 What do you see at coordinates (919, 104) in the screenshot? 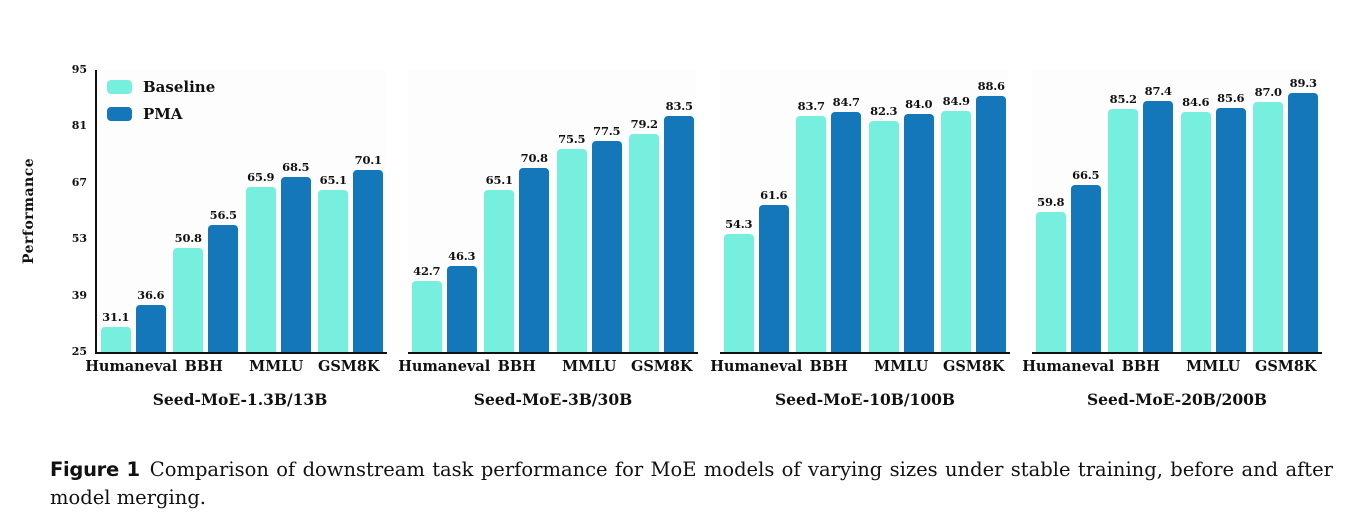
I see `bar-value-label: 84.0` at bounding box center [919, 104].